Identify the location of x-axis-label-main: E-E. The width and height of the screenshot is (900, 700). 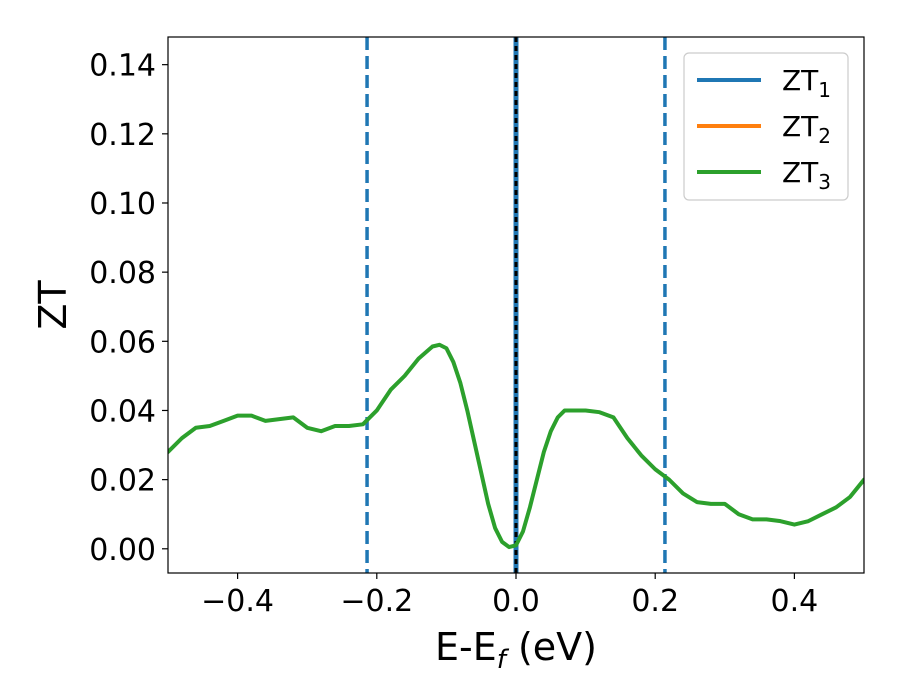
(466, 647).